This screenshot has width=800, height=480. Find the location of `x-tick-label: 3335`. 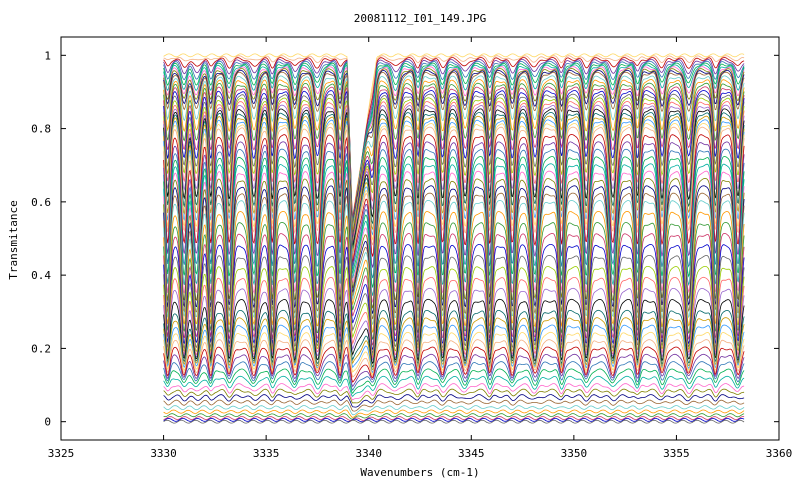

x-tick-label: 3335 is located at coordinates (266, 453).